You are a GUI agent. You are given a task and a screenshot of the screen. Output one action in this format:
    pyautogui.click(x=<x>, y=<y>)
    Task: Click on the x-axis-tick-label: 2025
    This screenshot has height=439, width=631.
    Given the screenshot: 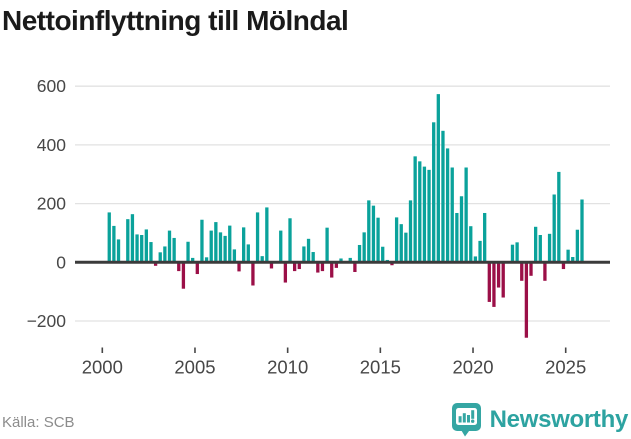 What is the action you would take?
    pyautogui.click(x=565, y=367)
    